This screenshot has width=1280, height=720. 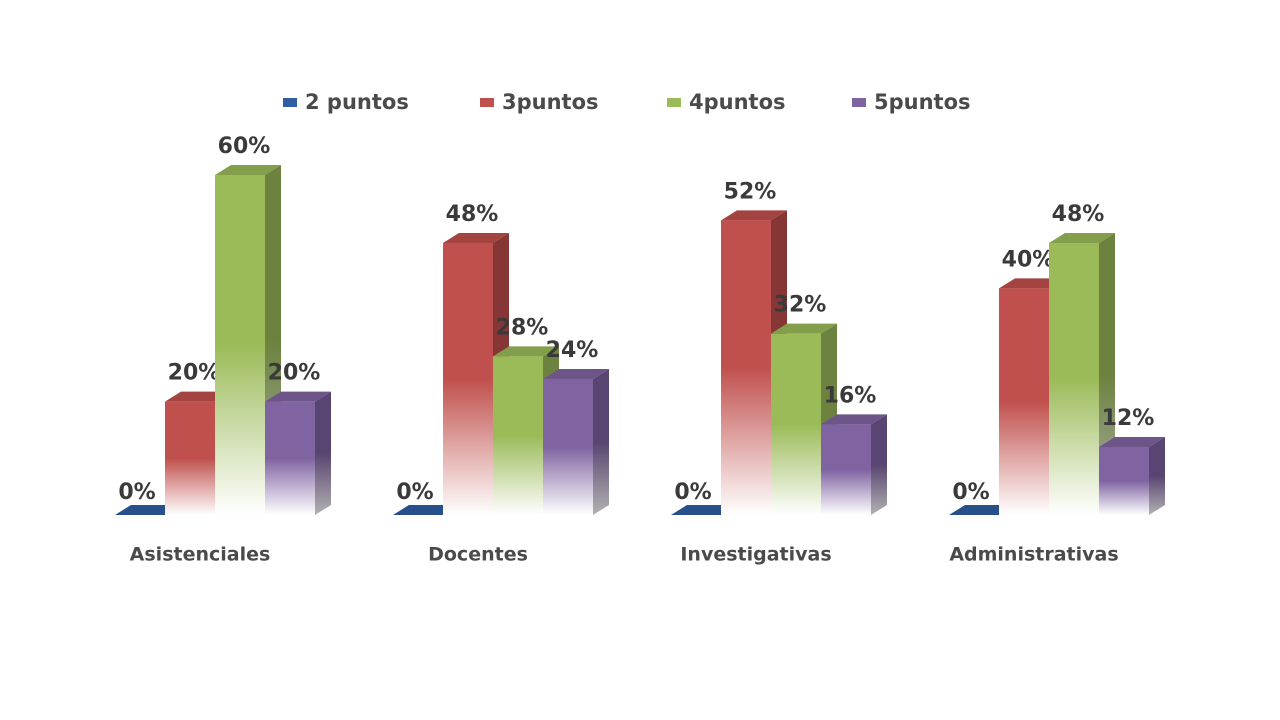 What do you see at coordinates (750, 191) in the screenshot?
I see `value-label: 52%` at bounding box center [750, 191].